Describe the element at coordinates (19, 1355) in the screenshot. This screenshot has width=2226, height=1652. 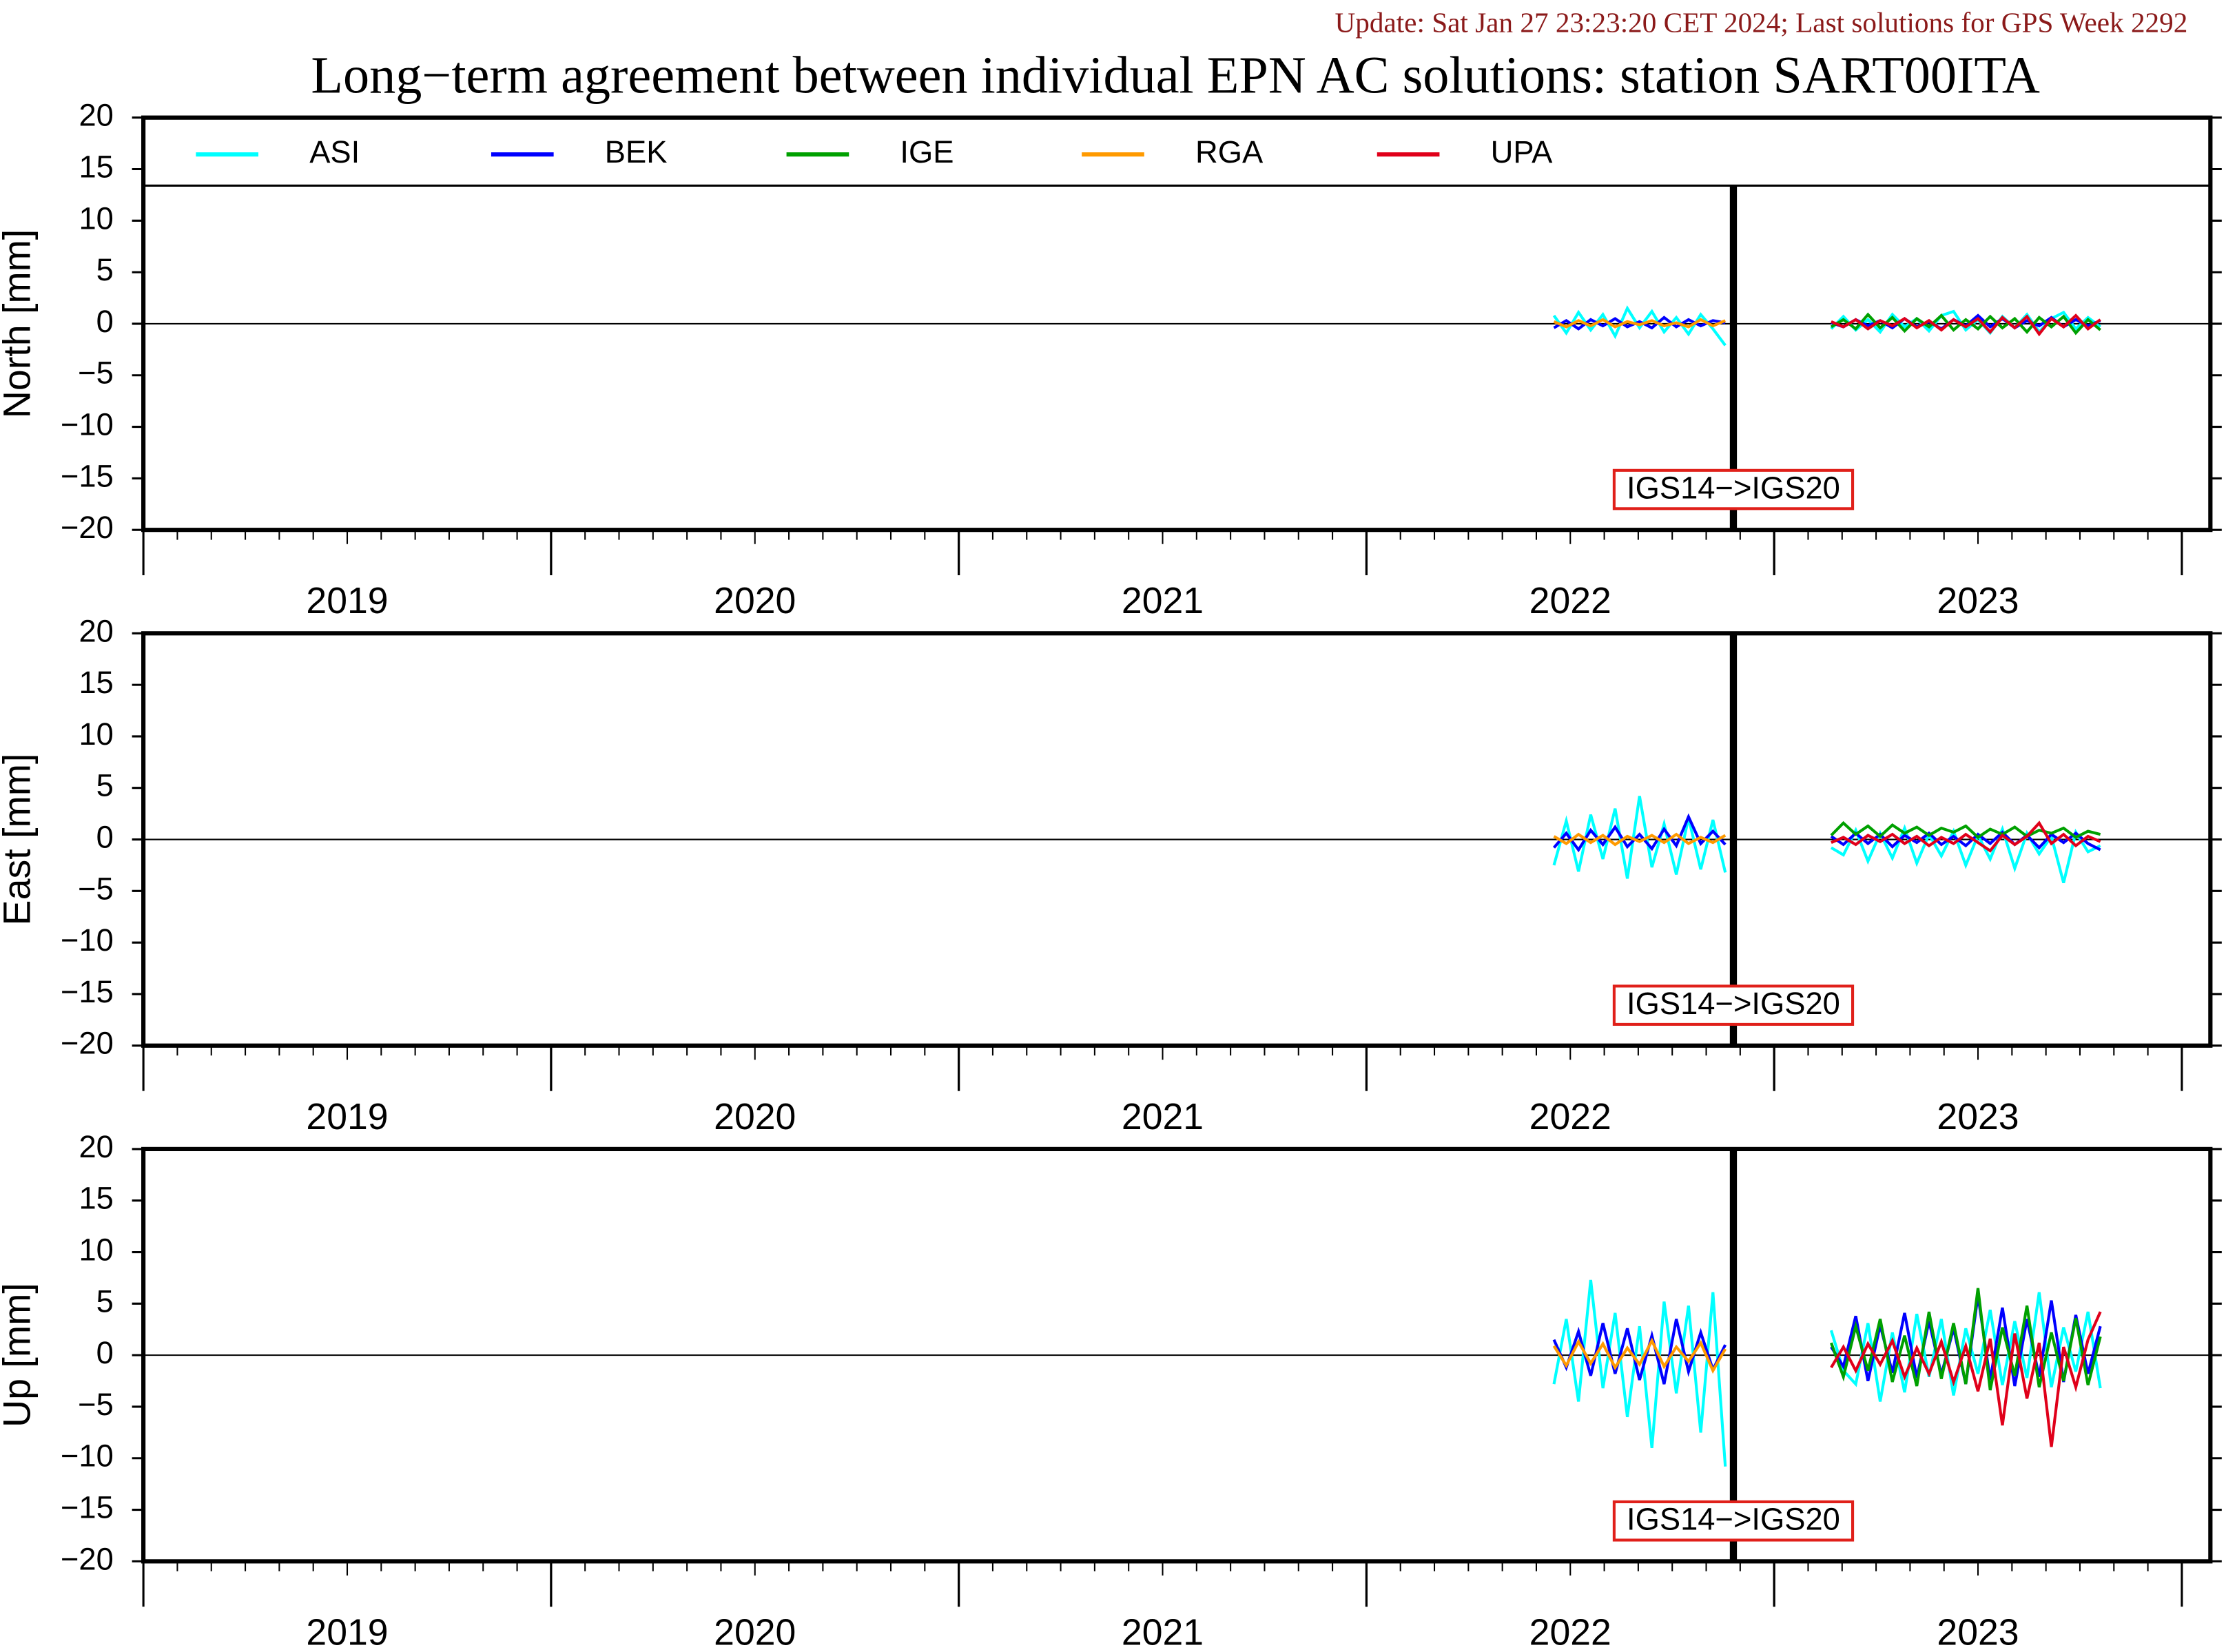
I see `y-axis-label: Up [mm]` at that location.